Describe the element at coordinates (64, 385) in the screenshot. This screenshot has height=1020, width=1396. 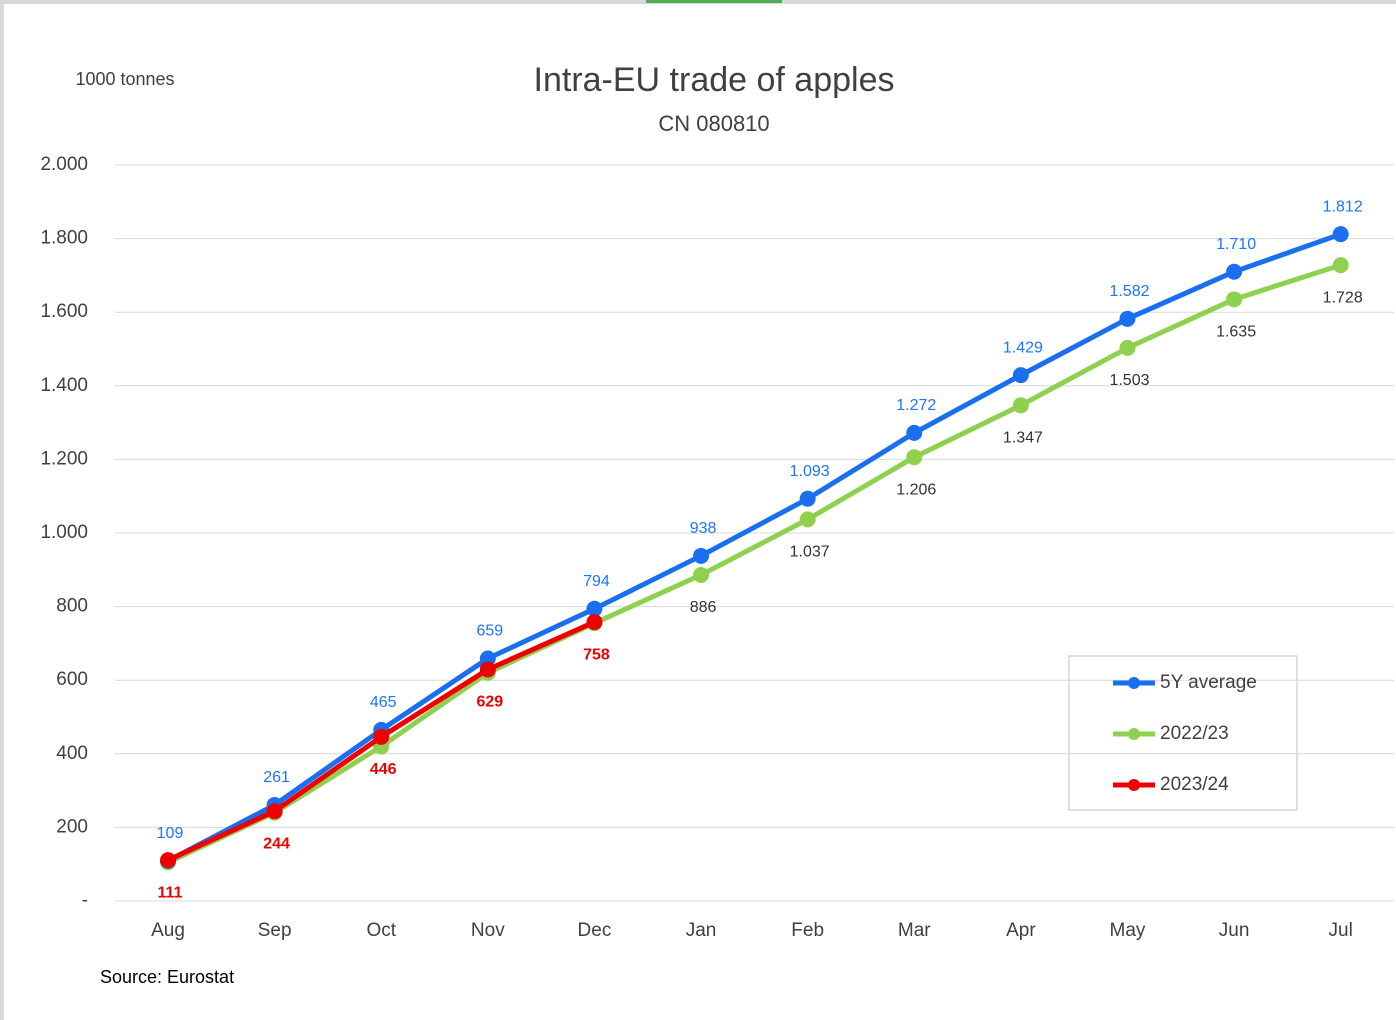
I see `y-tick-label: 1.400` at that location.